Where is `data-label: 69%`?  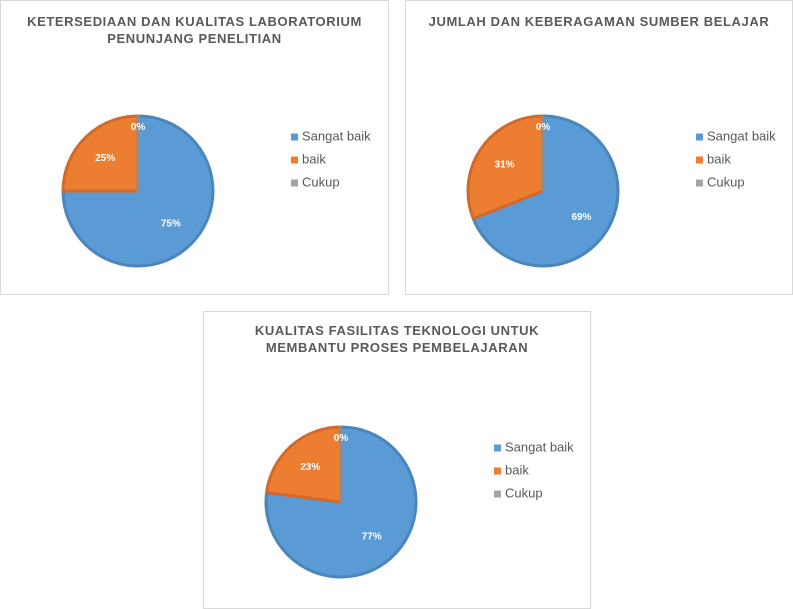 data-label: 69% is located at coordinates (581, 217).